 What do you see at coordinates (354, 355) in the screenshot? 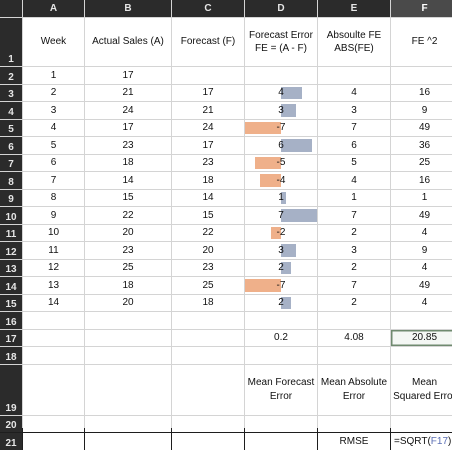
I see `cell-e18` at bounding box center [354, 355].